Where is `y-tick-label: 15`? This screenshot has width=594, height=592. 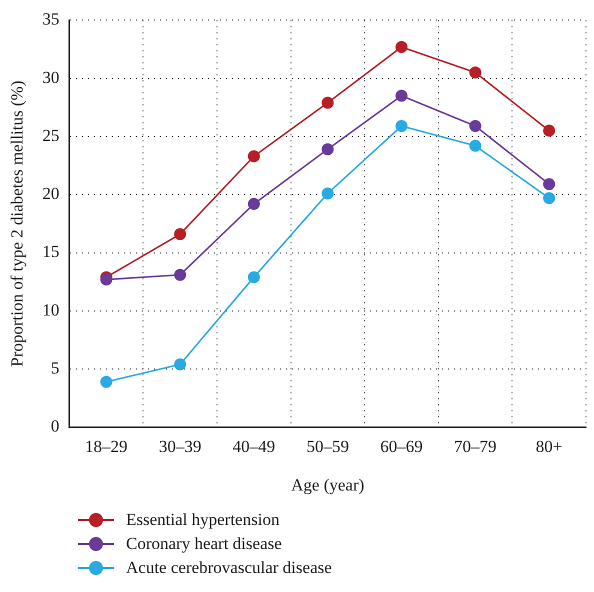 y-tick-label: 15 is located at coordinates (51, 252).